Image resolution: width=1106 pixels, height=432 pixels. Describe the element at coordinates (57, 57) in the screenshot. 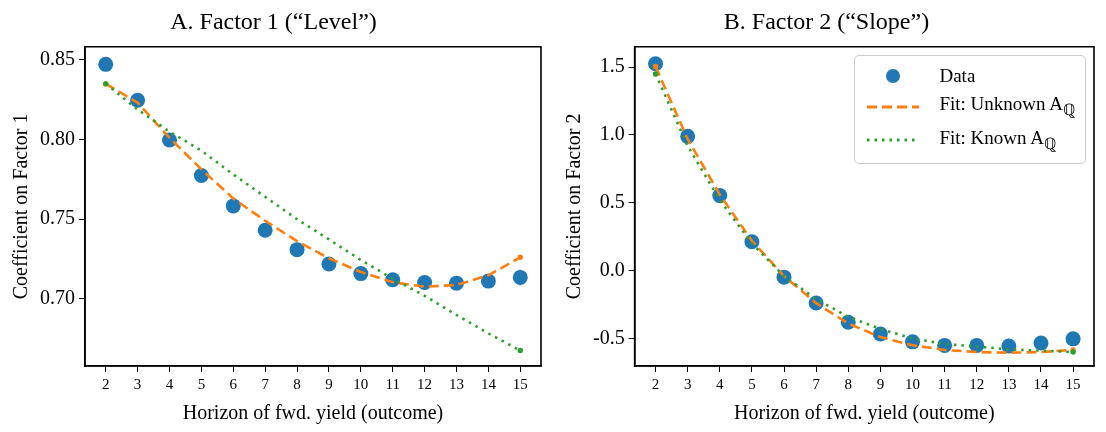

I see `y-tick-label: 0.85` at that location.